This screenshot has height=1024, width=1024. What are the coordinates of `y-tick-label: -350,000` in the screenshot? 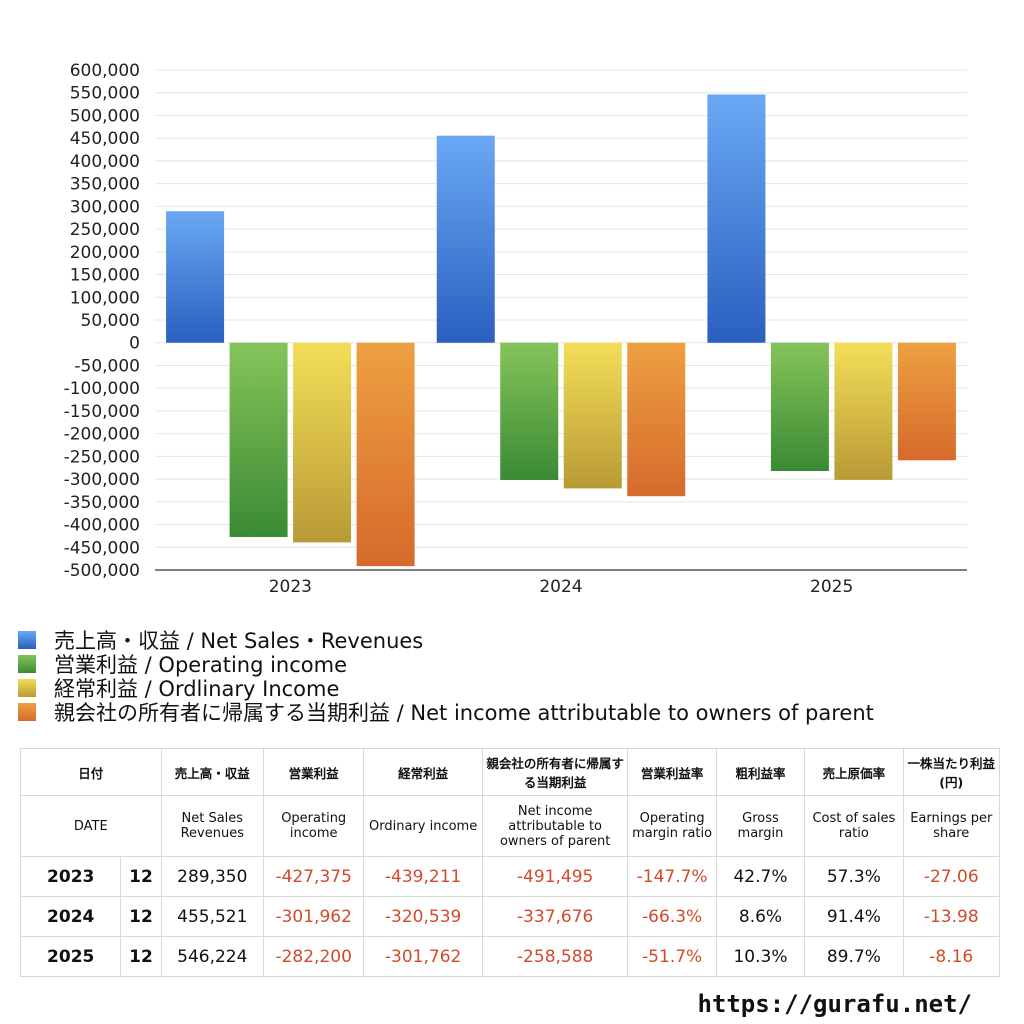 It's located at (102, 503).